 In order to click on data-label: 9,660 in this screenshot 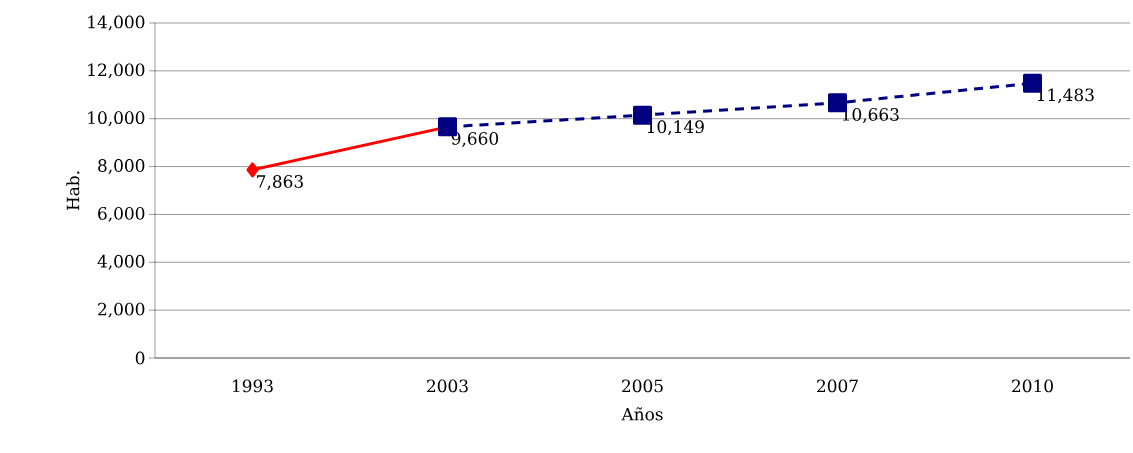, I will do `click(475, 139)`.